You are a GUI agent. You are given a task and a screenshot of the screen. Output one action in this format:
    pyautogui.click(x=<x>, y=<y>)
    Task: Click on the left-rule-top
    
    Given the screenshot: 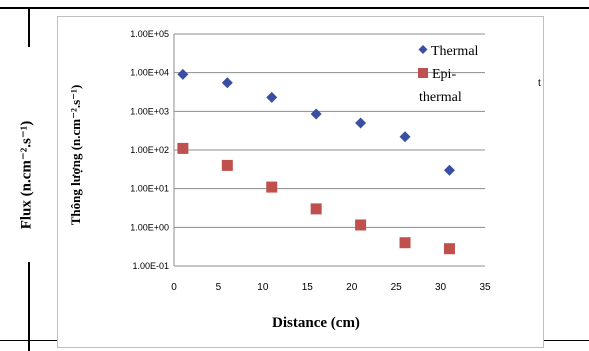 What is the action you would take?
    pyautogui.click(x=29, y=28)
    